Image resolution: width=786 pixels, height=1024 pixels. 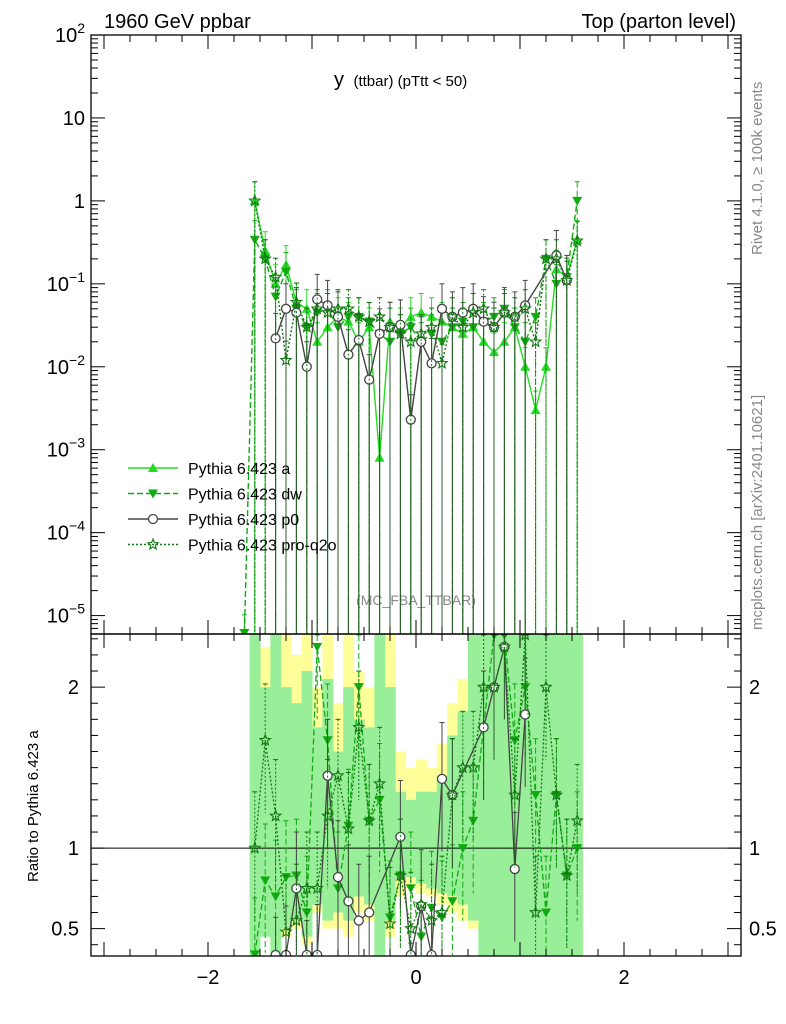 I want to click on ratio-y-tick-label-right: 2, so click(x=754, y=688).